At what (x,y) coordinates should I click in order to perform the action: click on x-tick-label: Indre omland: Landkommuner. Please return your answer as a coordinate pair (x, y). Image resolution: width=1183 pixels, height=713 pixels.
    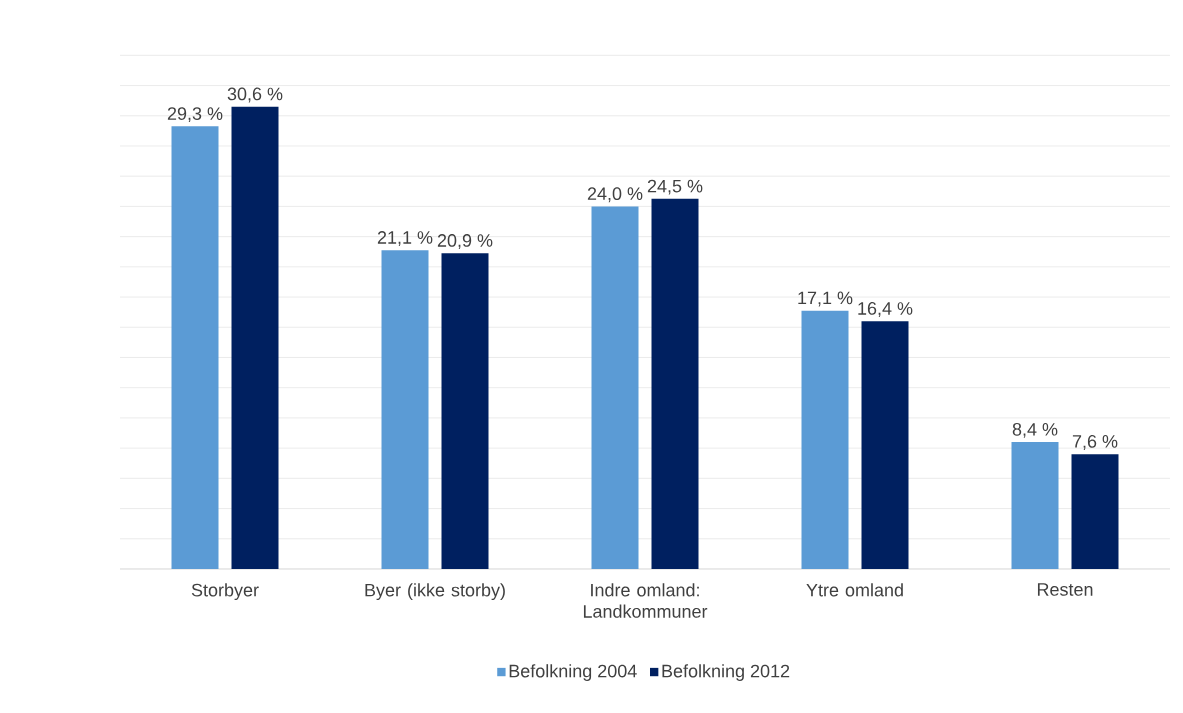
    Looking at the image, I should click on (645, 600).